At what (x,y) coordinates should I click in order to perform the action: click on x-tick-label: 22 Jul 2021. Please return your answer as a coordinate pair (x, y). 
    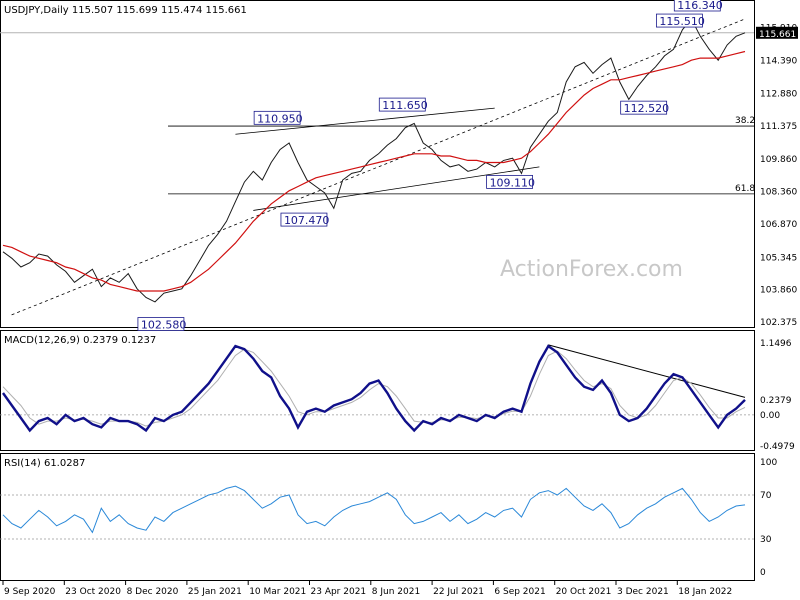
    Looking at the image, I should click on (458, 592).